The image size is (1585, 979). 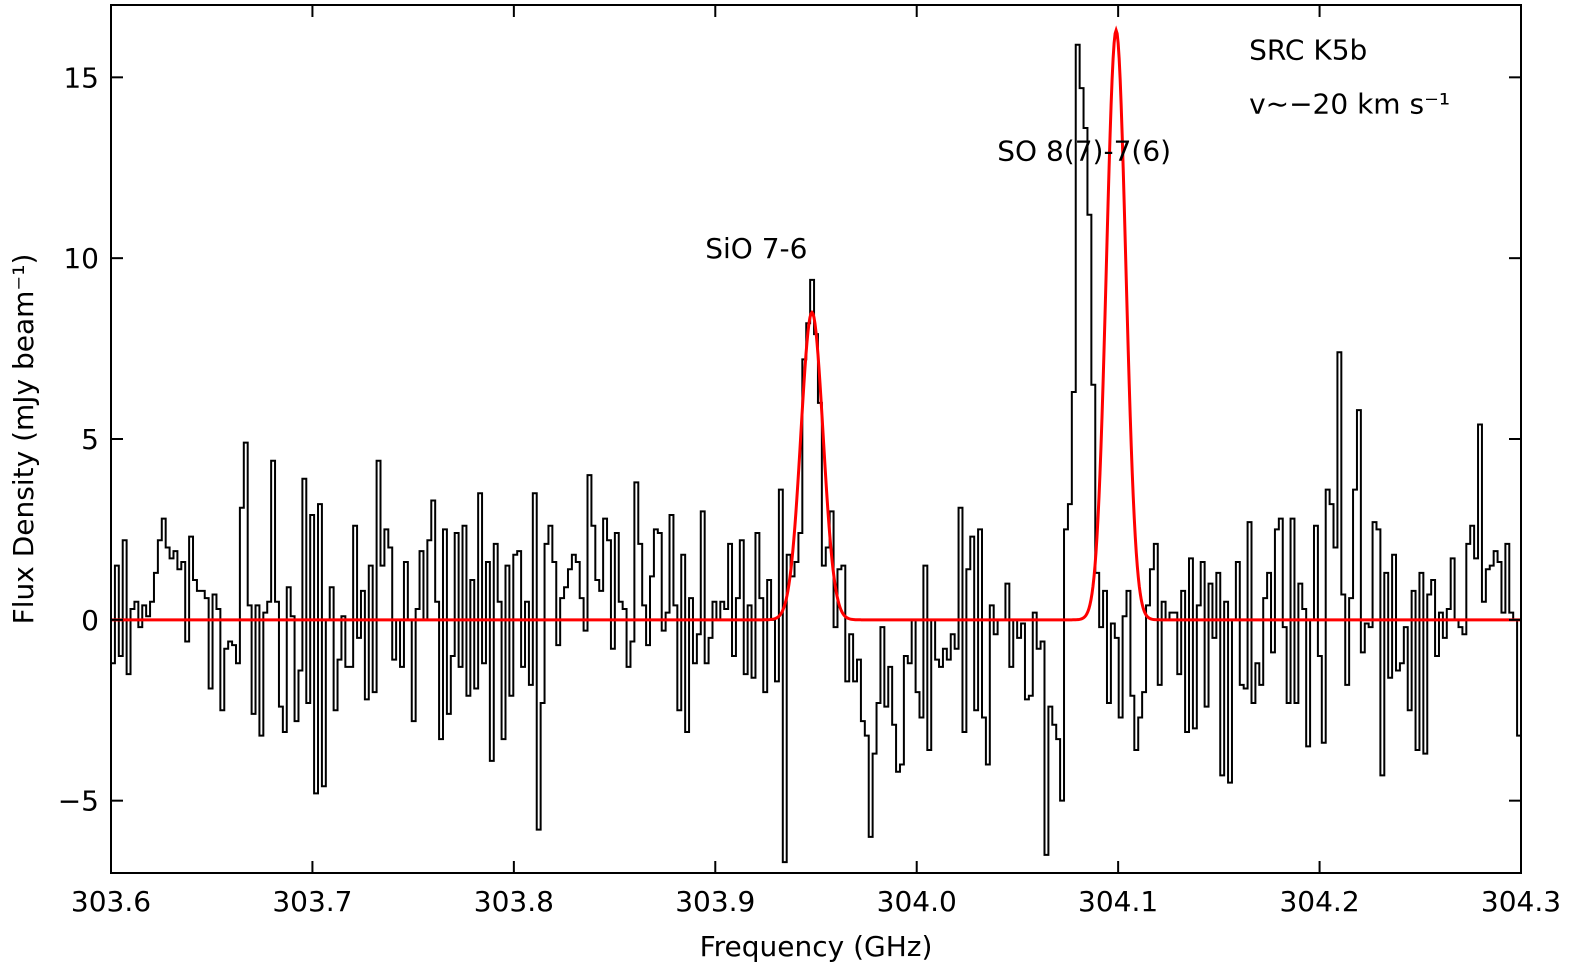 I want to click on y-tick-label: 0, so click(x=90, y=620).